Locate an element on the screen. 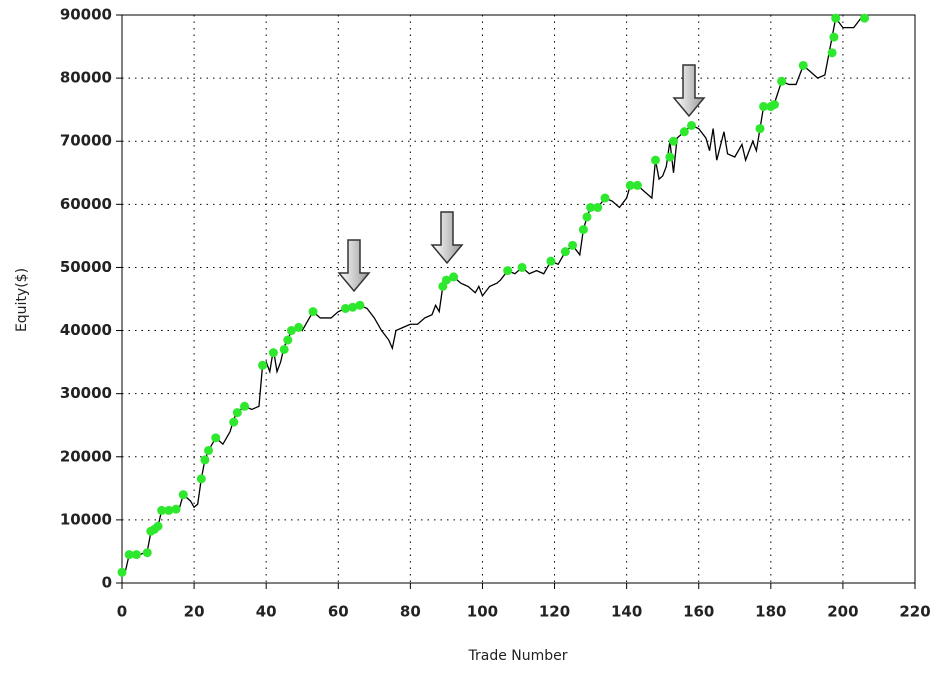 This screenshot has width=949, height=675. x-axis-label: Trade Number is located at coordinates (517, 656).